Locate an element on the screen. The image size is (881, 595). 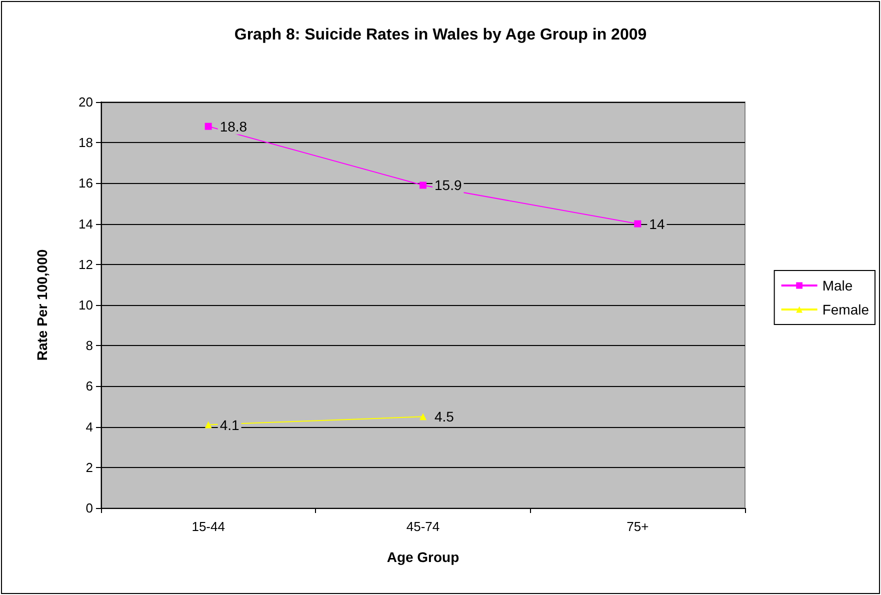
data-label: 14 is located at coordinates (657, 224).